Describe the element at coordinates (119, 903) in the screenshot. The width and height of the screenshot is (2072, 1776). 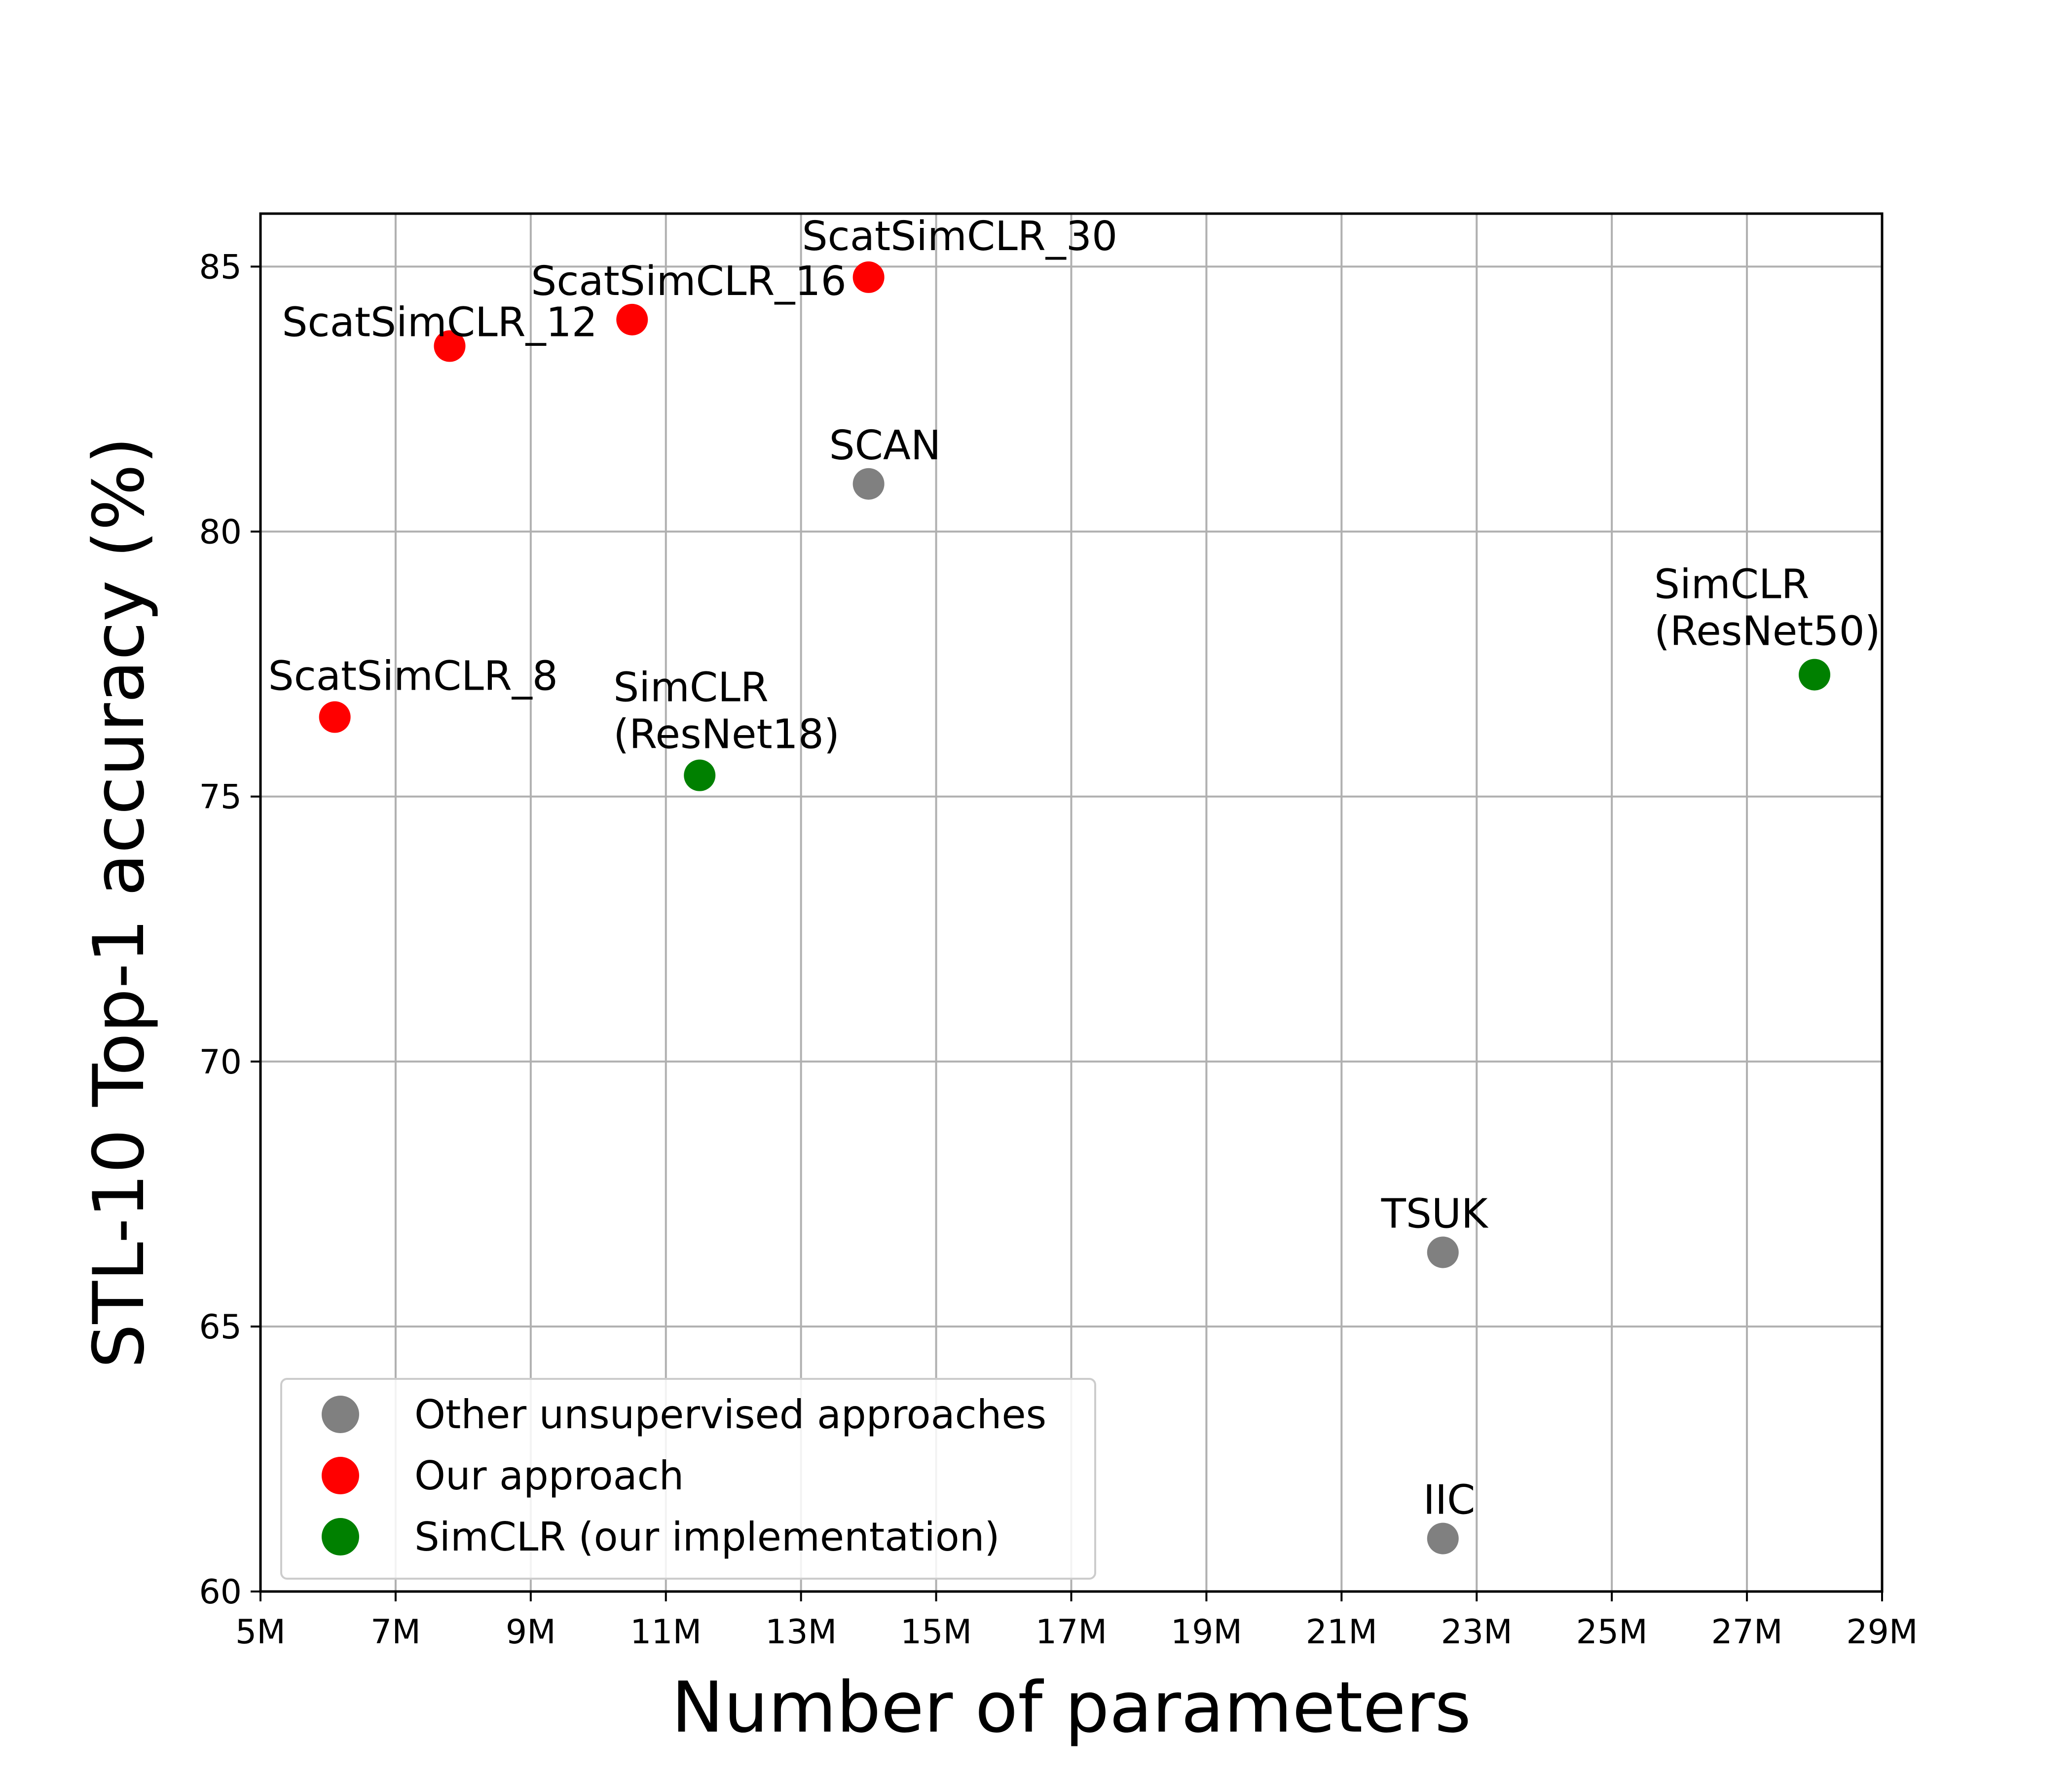
I see `y-axis-title: STL-10 Top-1 accuracy (%)` at that location.